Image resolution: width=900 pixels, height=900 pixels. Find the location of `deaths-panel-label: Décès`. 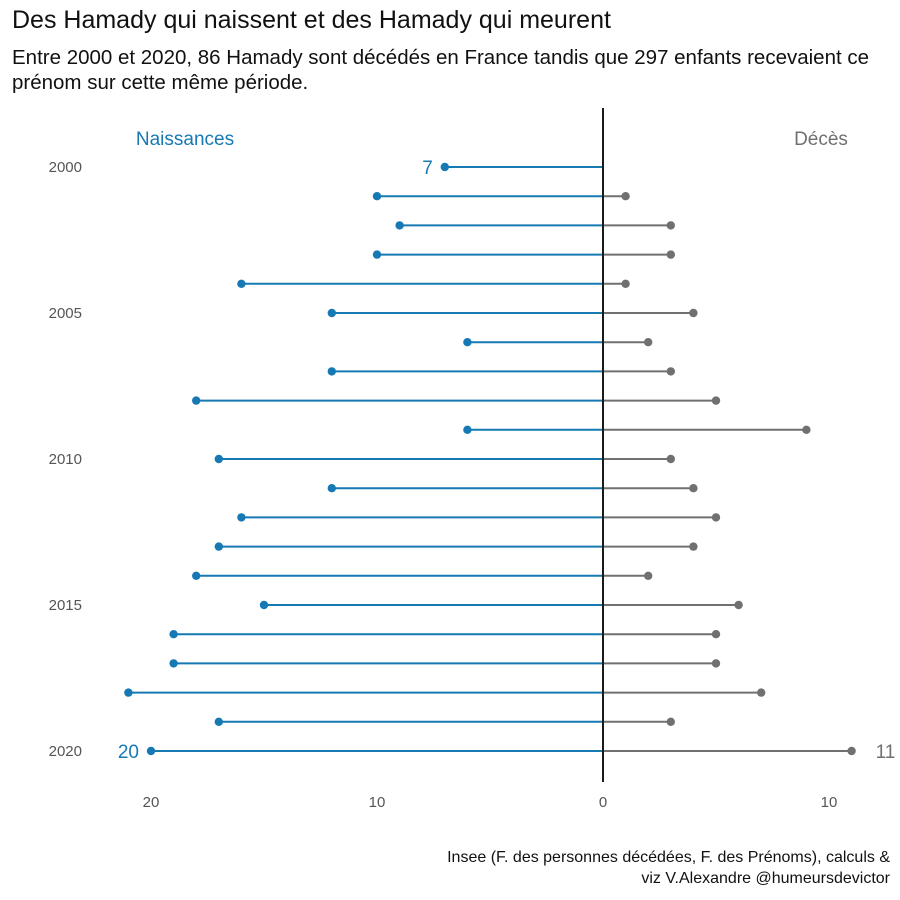

deaths-panel-label: Décès is located at coordinates (821, 139).